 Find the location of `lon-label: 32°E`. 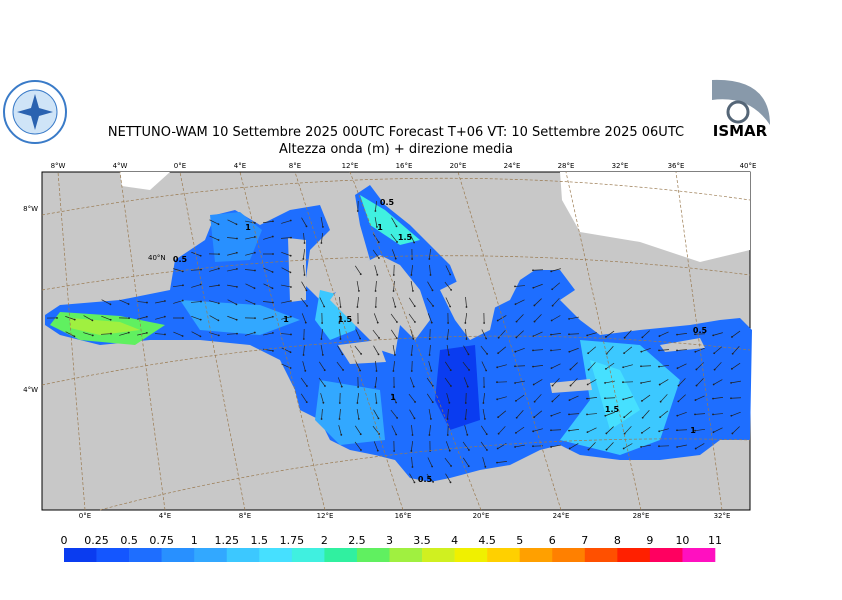

lon-label: 32°E is located at coordinates (620, 166).